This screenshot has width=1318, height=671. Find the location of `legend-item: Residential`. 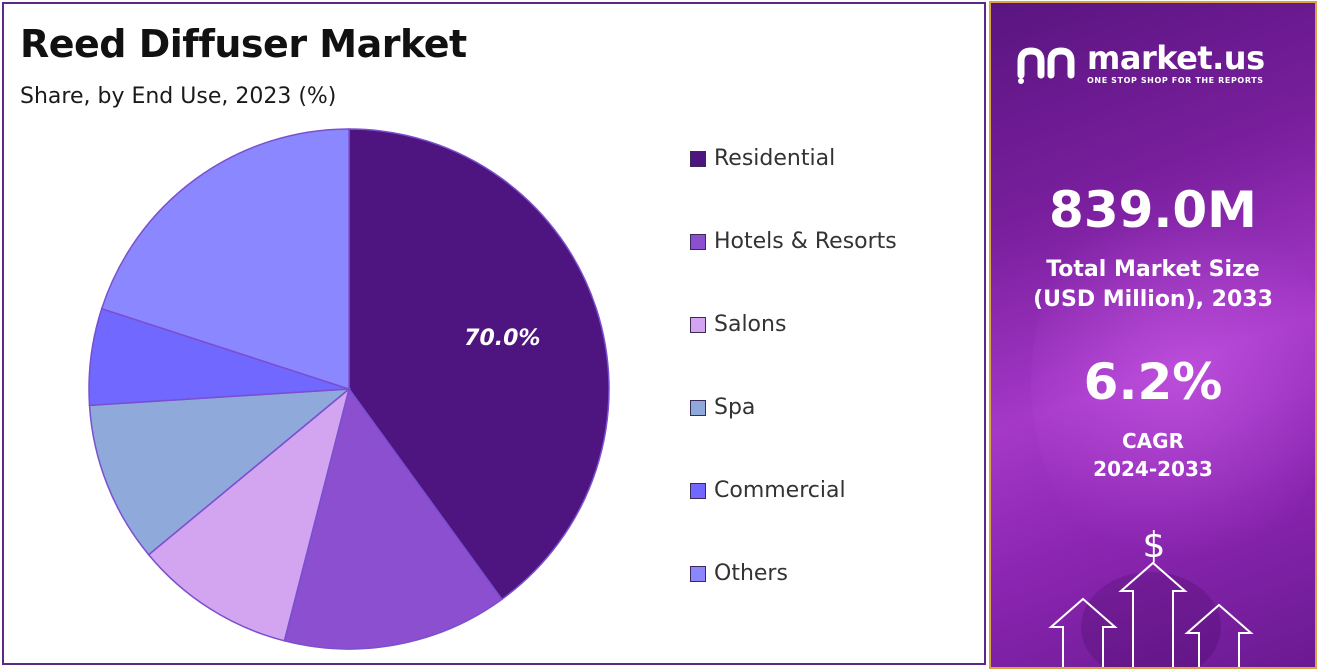

legend-item: Residential is located at coordinates (762, 158).